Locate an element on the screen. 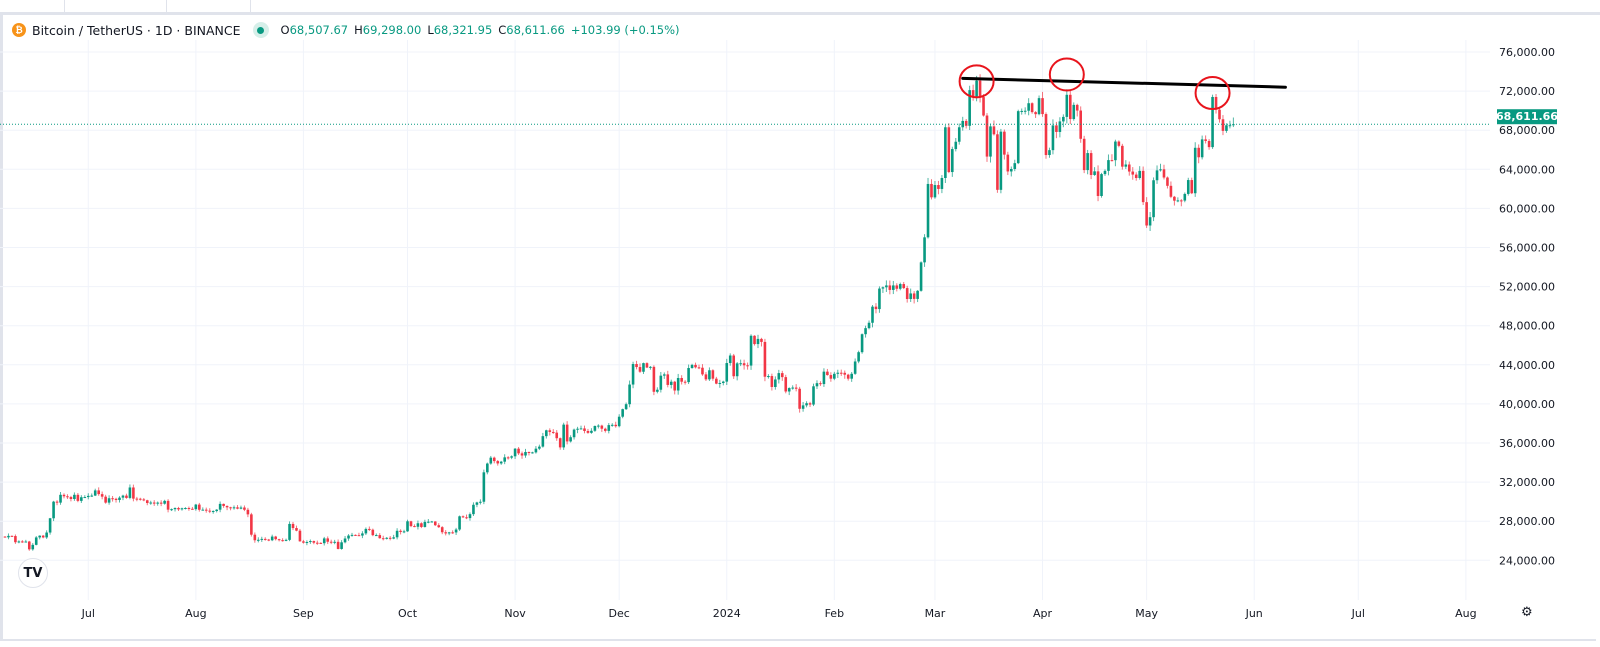  symbol-title: Bitcoin / TetherUS · 1D · BINANCE is located at coordinates (136, 30).